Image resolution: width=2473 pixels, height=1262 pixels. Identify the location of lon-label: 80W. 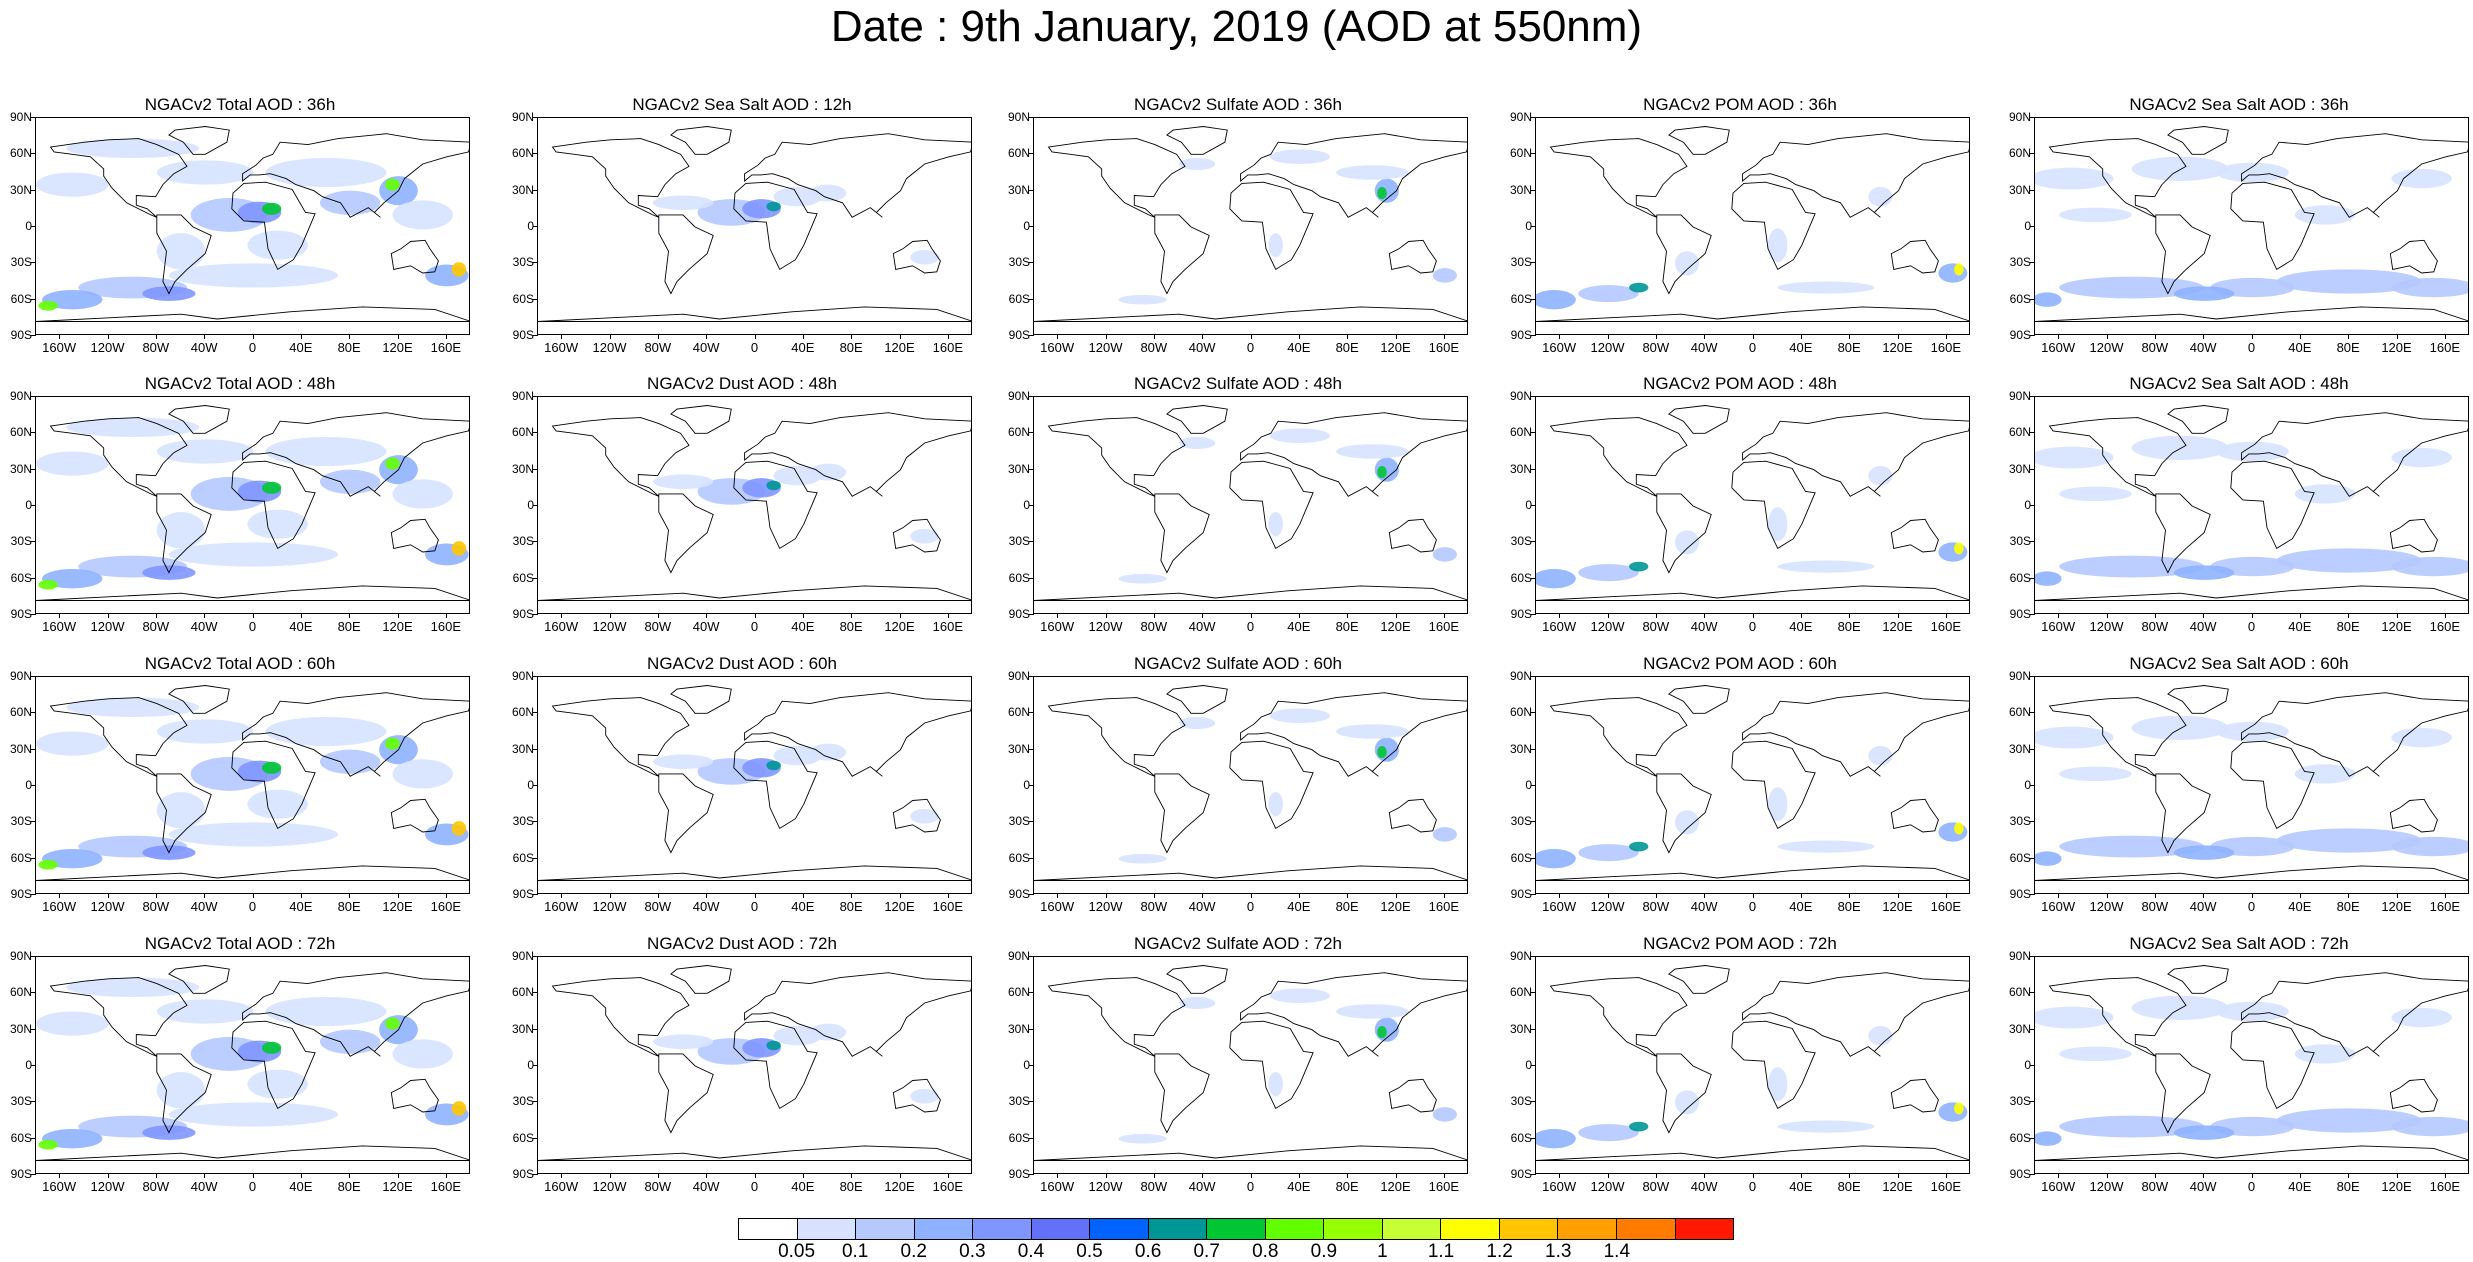
(658, 1186).